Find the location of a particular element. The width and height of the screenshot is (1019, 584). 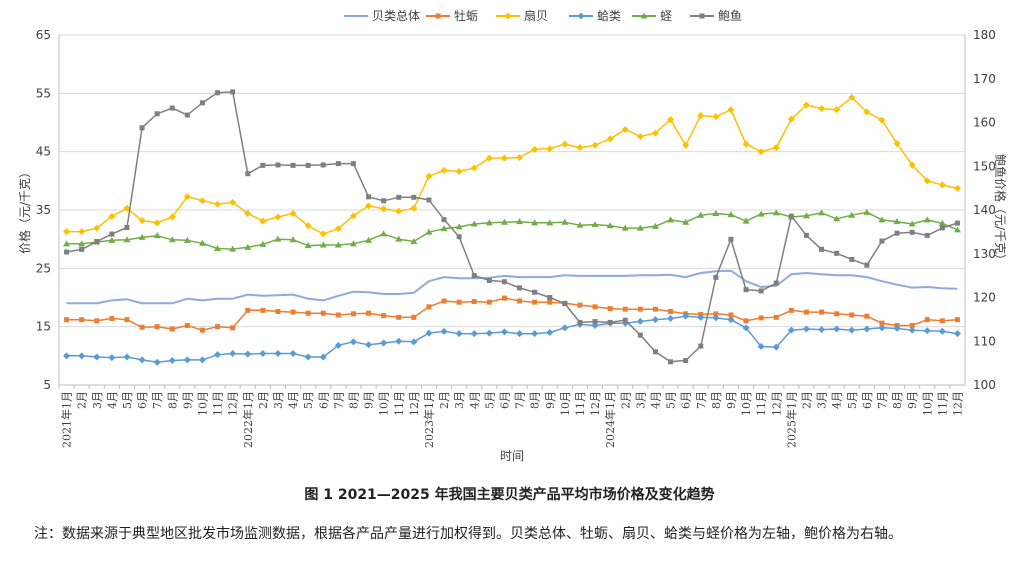

legend-label: 蛏 is located at coordinates (666, 15).